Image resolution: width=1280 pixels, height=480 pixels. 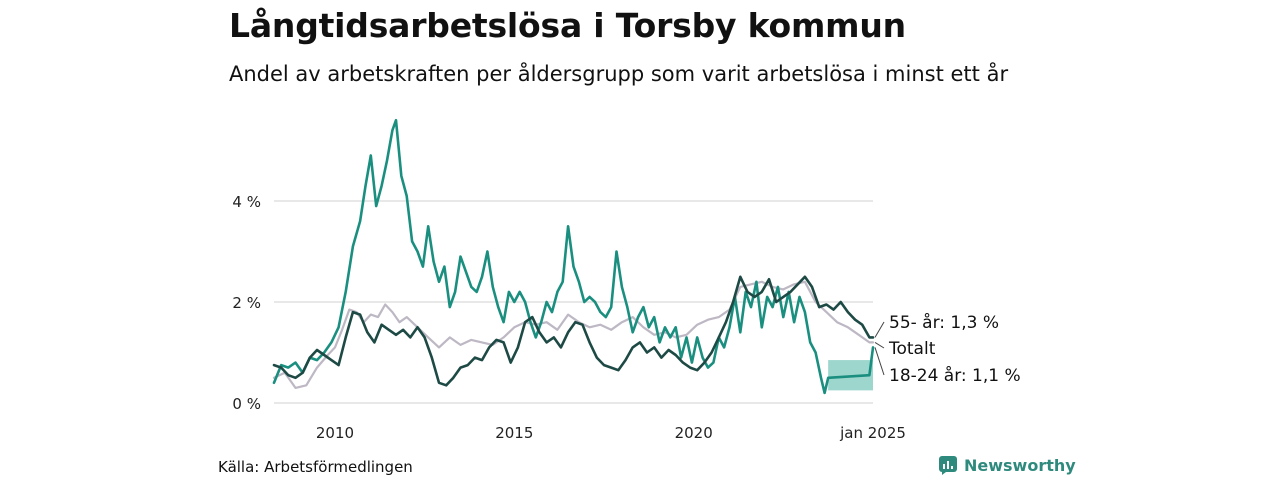 What do you see at coordinates (694, 433) in the screenshot?
I see `x-tick-label: 2020` at bounding box center [694, 433].